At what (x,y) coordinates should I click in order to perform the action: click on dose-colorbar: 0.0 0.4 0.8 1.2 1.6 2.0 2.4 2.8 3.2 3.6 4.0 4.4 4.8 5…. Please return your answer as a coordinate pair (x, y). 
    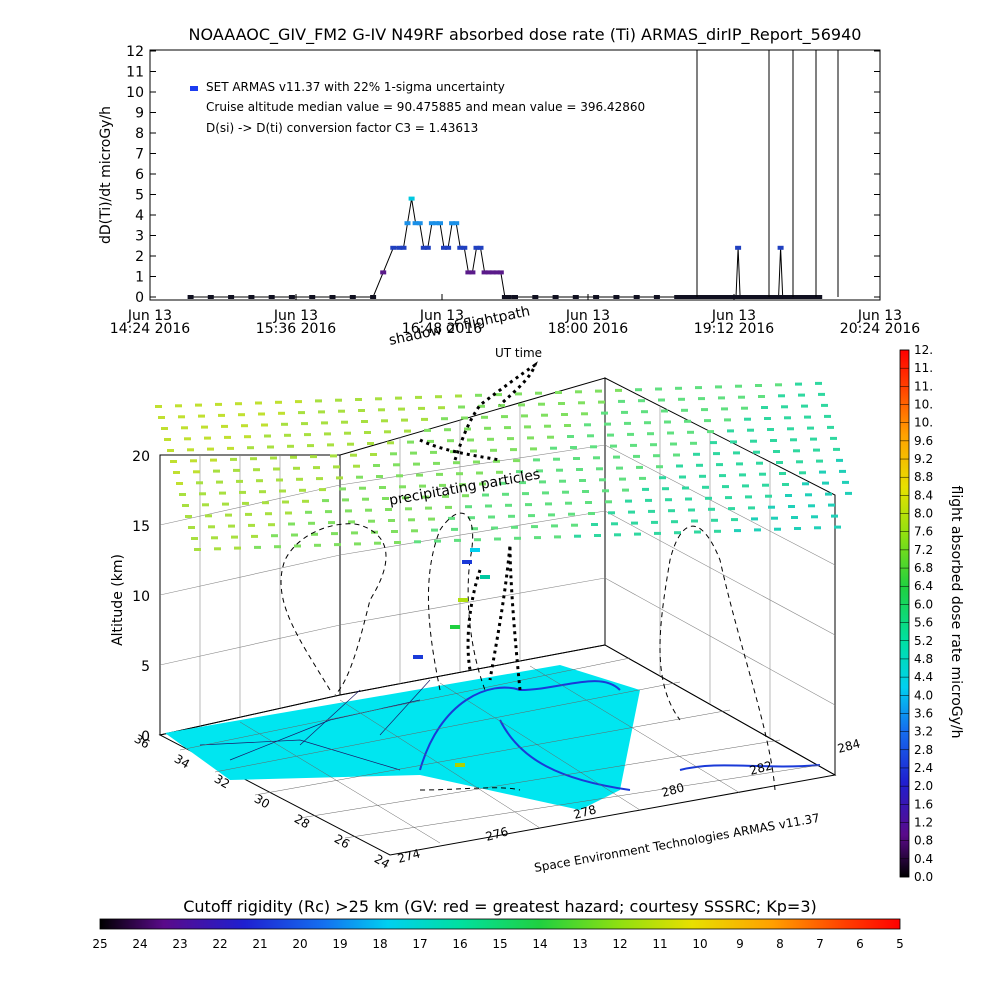
    Looking at the image, I should click on (931, 613).